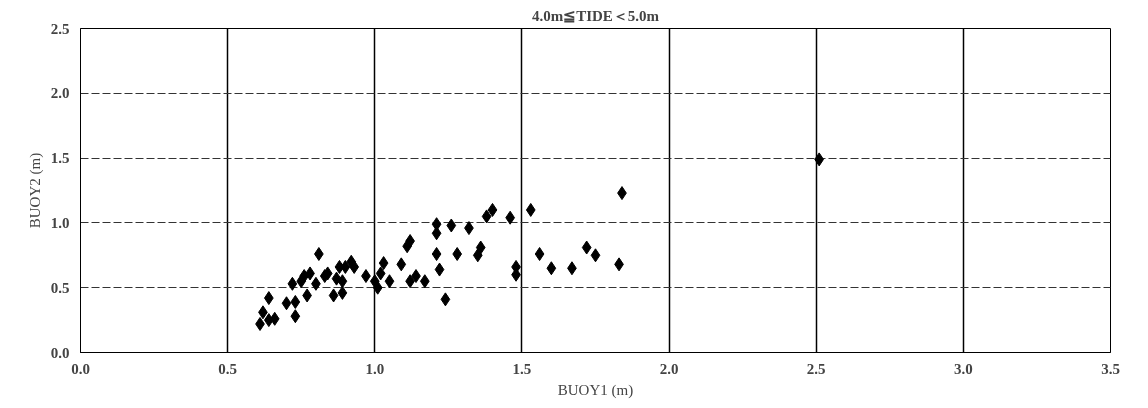 The width and height of the screenshot is (1148, 408). I want to click on y-tick-label: 0.5, so click(60, 287).